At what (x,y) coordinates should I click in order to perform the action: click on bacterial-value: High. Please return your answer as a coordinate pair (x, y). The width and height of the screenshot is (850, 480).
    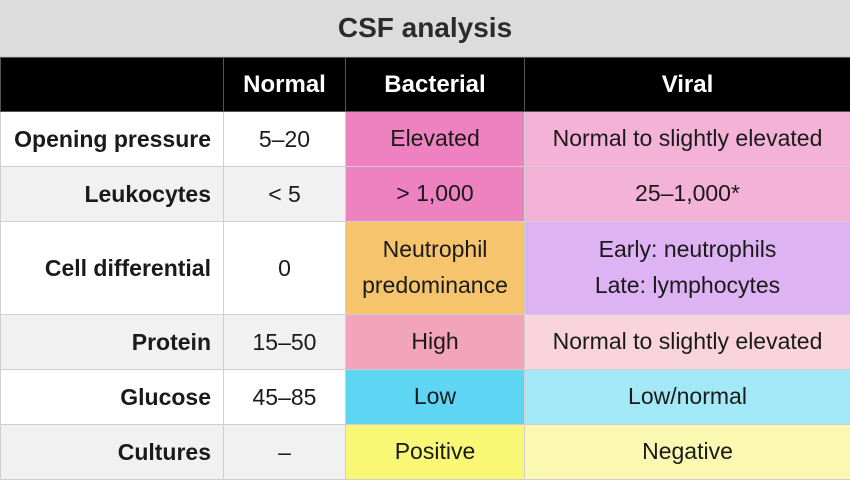
    Looking at the image, I should click on (435, 342).